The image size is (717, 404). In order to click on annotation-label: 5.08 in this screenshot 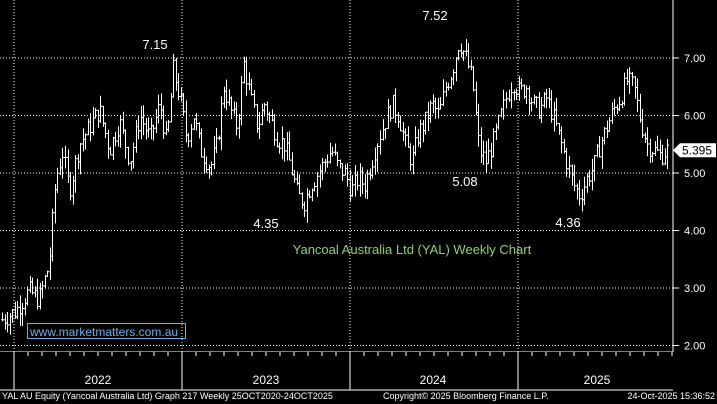, I will do `click(464, 181)`.